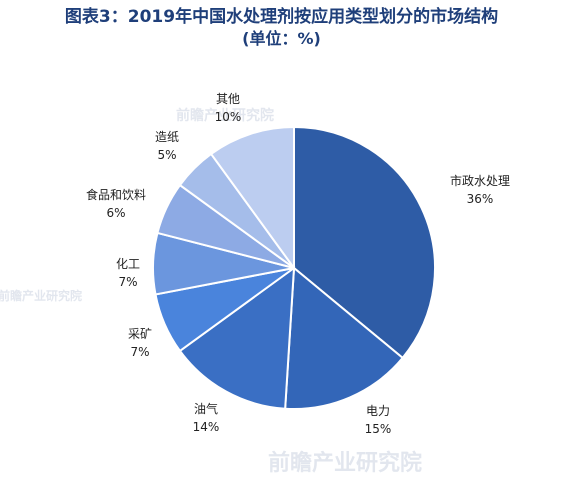 The height and width of the screenshot is (486, 563). Describe the element at coordinates (140, 334) in the screenshot. I see `slice-category-label: 采矿` at that location.